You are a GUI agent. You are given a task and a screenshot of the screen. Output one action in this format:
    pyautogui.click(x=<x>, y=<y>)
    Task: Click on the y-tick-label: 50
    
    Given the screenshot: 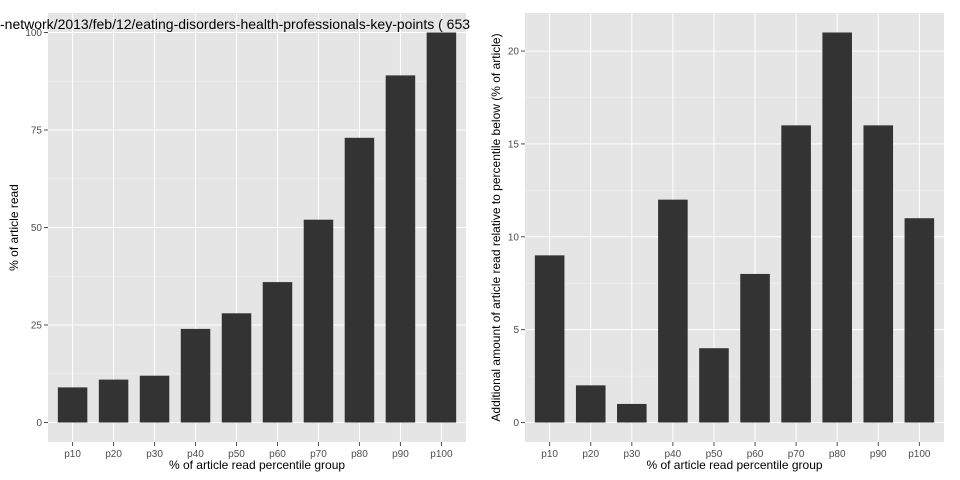 What is the action you would take?
    pyautogui.click(x=37, y=228)
    